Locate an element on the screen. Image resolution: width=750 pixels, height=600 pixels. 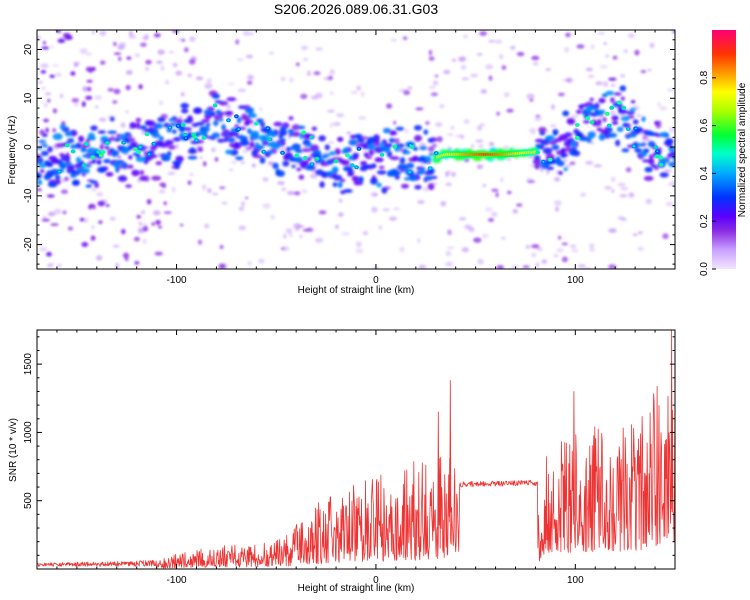
spectrogram-y-tick-label: -20 is located at coordinates (28, 244).